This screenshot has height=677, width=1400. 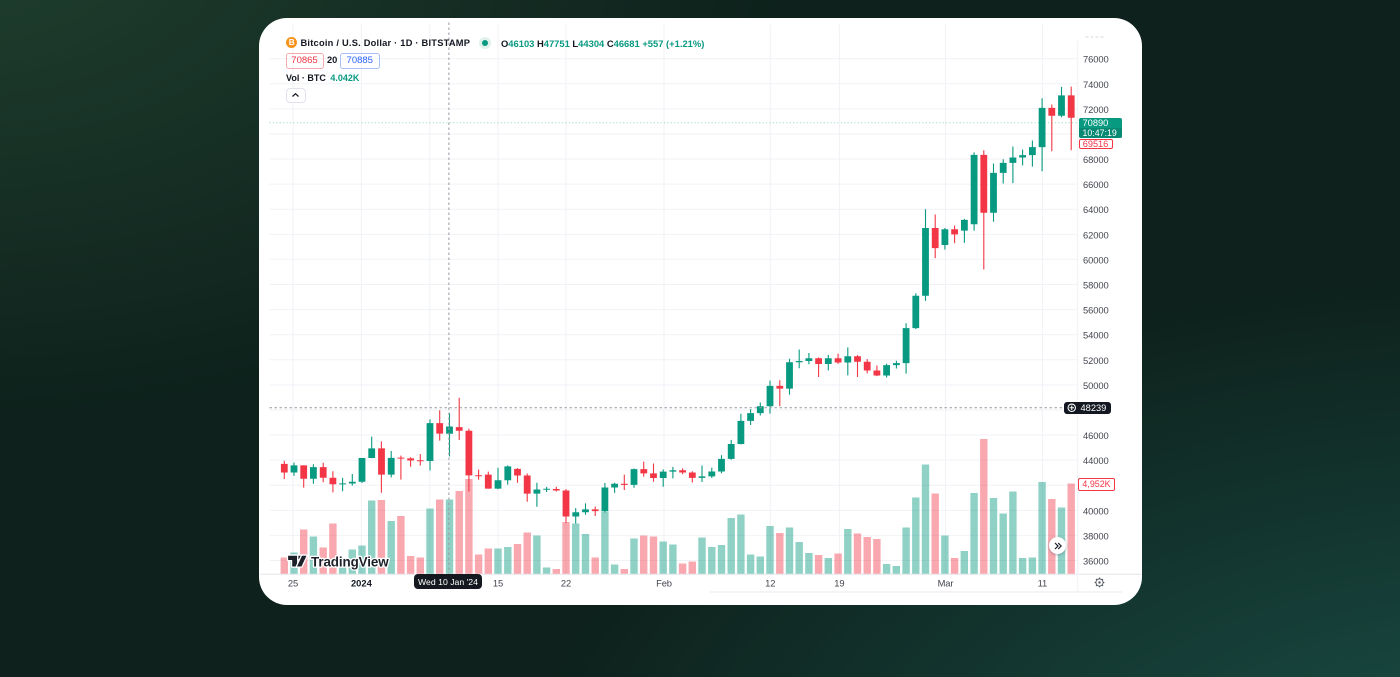 I want to click on svg-text: 54000, so click(x=1096, y=334).